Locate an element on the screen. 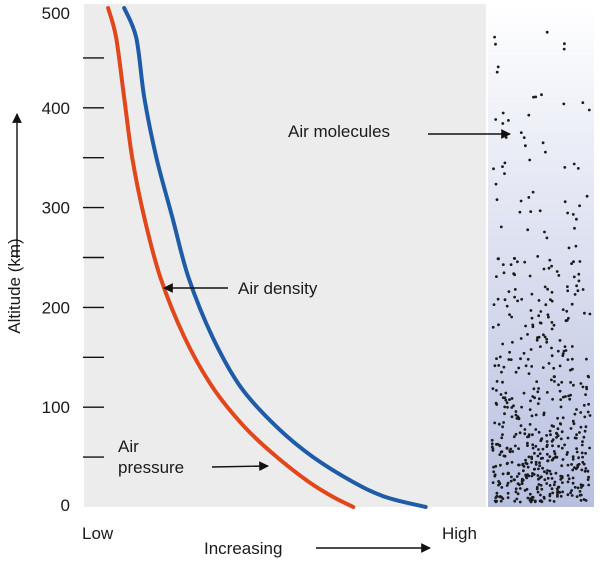  air-pressure-arrow is located at coordinates (240, 466).